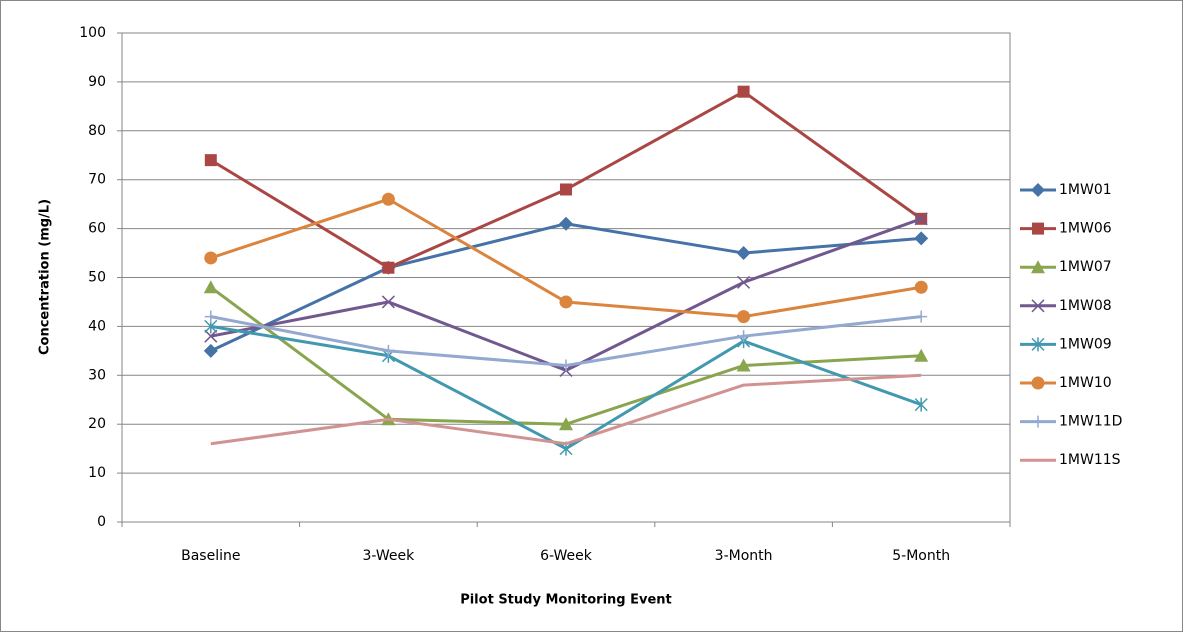 The image size is (1183, 632). What do you see at coordinates (101, 522) in the screenshot?
I see `y-tick-label: 0` at bounding box center [101, 522].